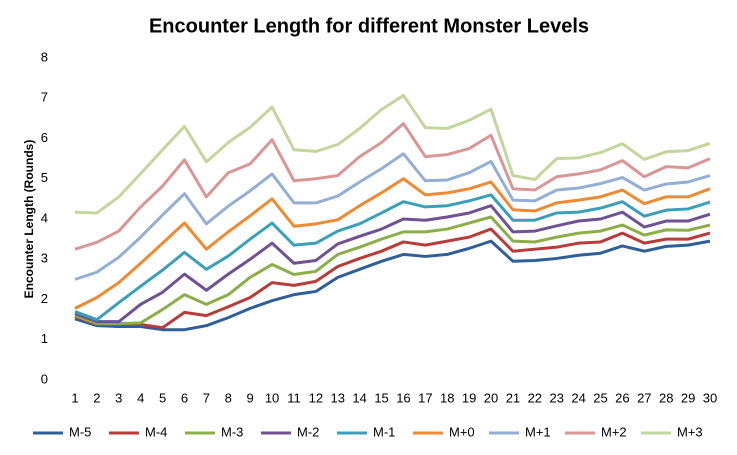 The width and height of the screenshot is (737, 455). I want to click on x-tick-label: 29, so click(688, 397).